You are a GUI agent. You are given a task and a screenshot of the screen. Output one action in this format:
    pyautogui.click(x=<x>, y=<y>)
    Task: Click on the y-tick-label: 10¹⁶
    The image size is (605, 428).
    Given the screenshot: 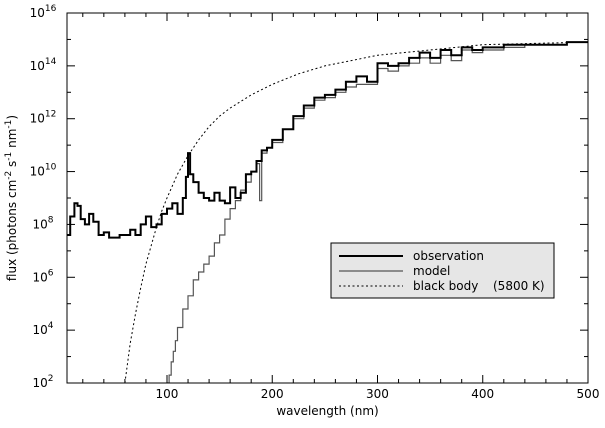 What is the action you would take?
    pyautogui.click(x=43, y=12)
    